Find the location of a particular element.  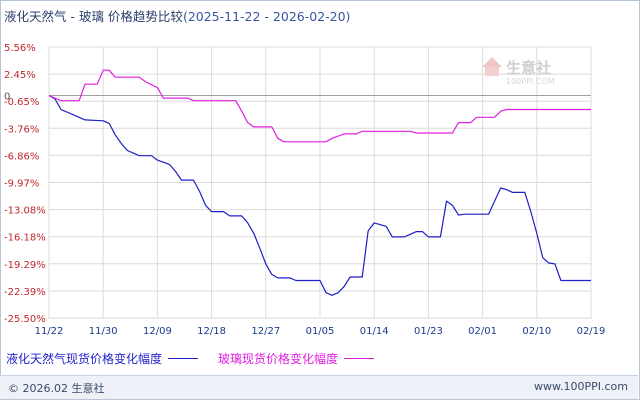

x-tick-label: 02/19 is located at coordinates (591, 331).